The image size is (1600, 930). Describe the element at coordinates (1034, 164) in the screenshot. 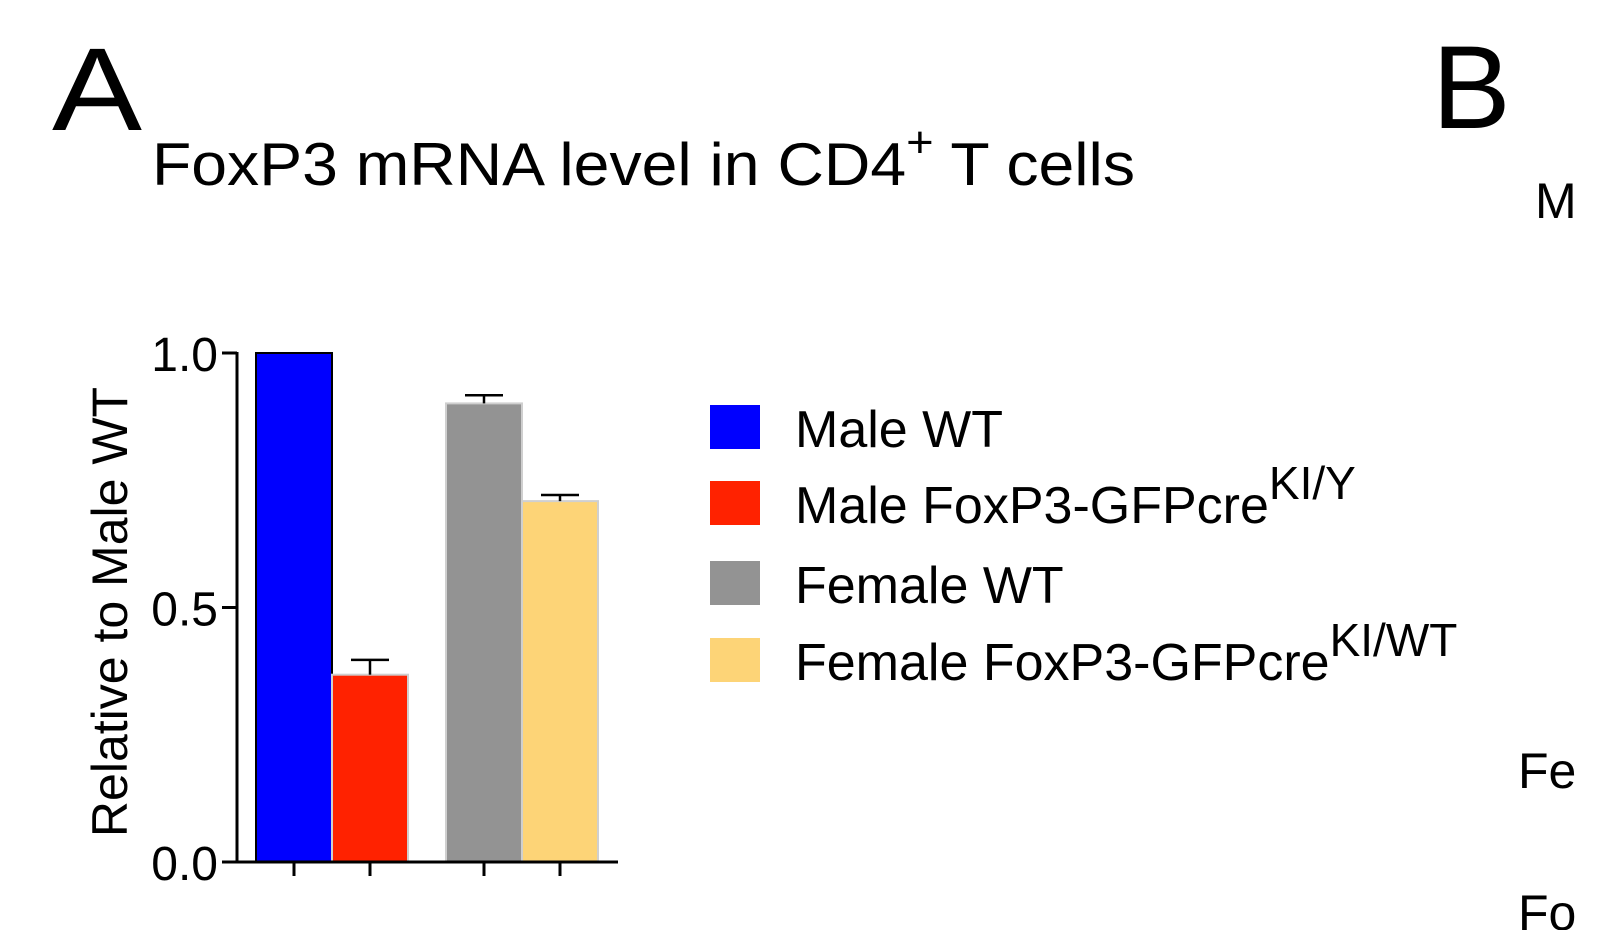

I see `title-suffix: T cells` at that location.